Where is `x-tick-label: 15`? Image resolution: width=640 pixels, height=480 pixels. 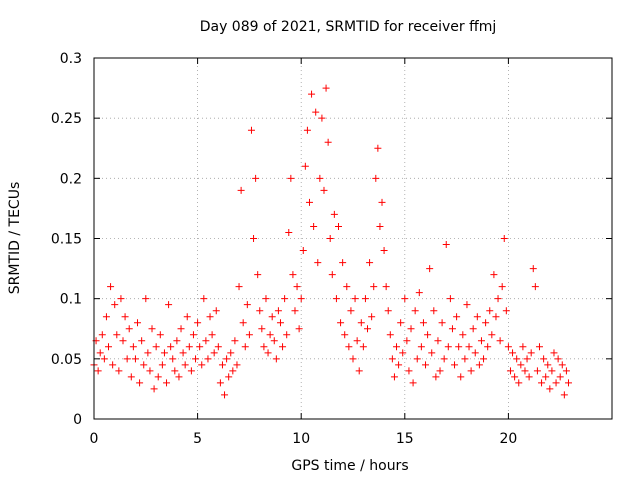 x-tick-label: 15 is located at coordinates (405, 439).